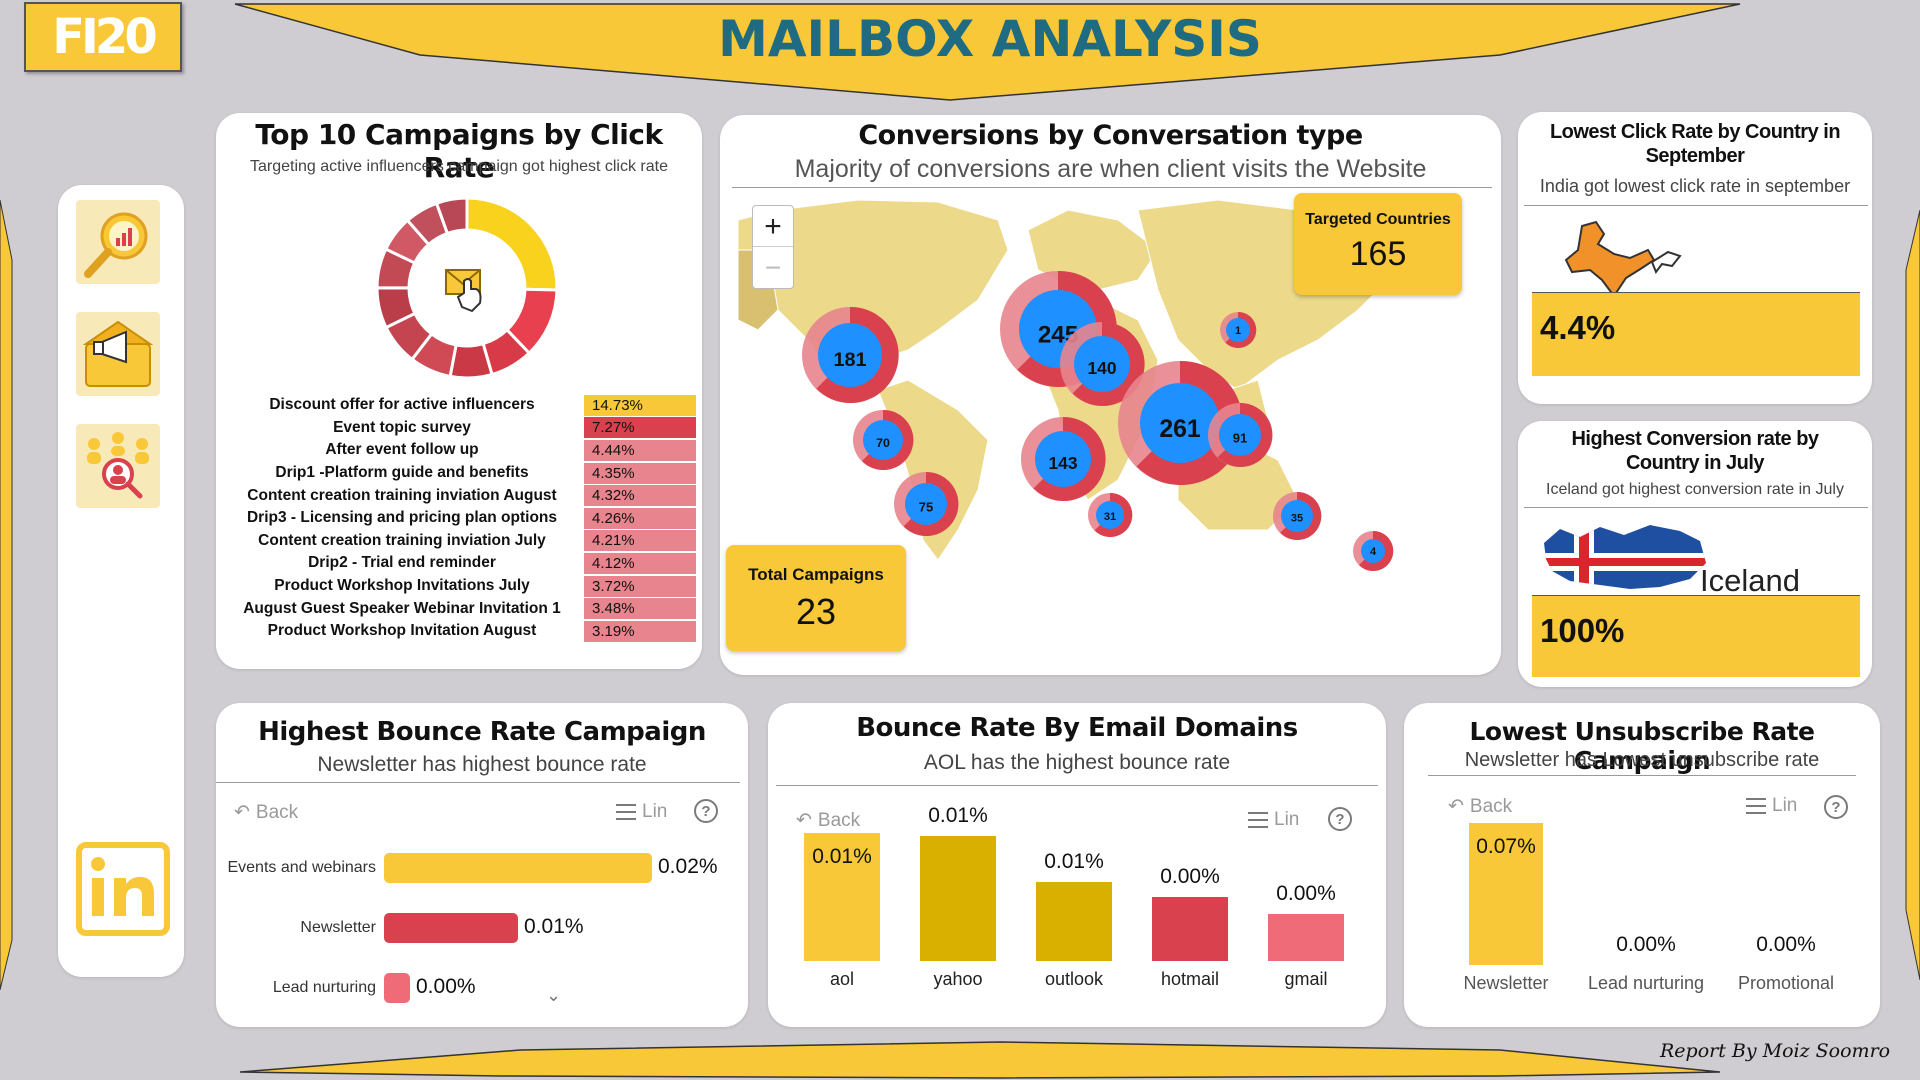 The height and width of the screenshot is (1080, 1920). I want to click on map-zoom-control: + −, so click(773, 247).